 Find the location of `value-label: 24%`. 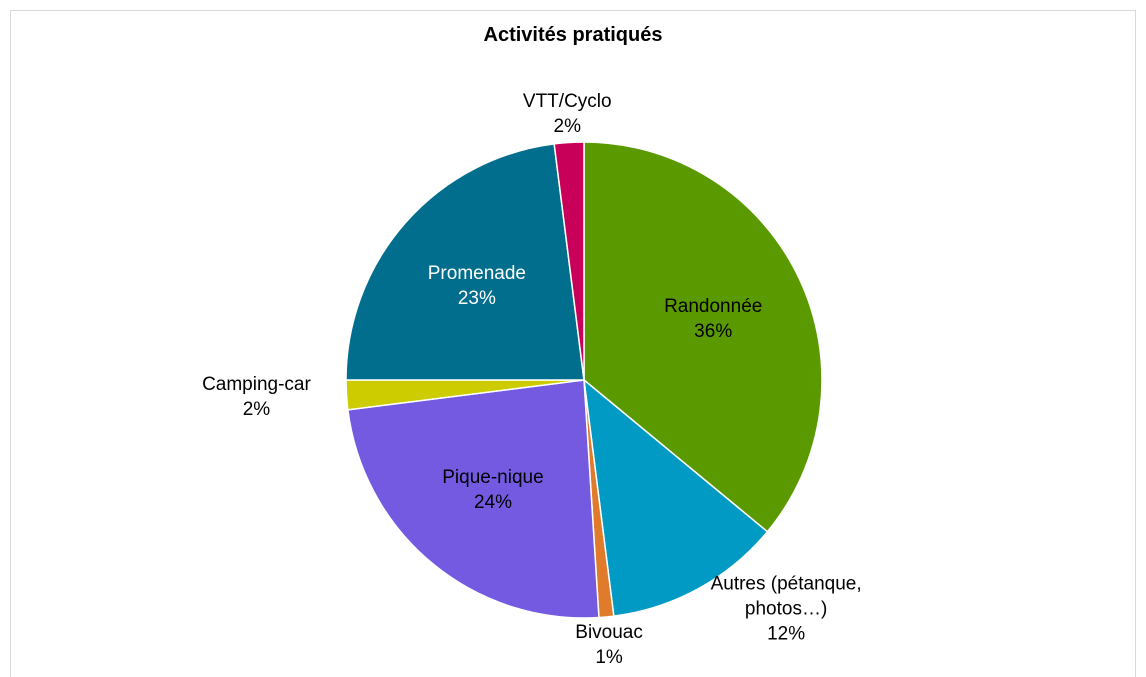

value-label: 24% is located at coordinates (492, 503).